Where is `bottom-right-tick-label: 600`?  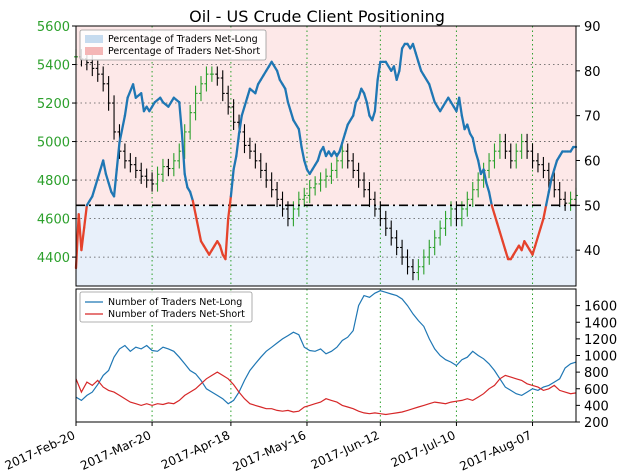 bottom-right-tick-label: 600 is located at coordinates (596, 390).